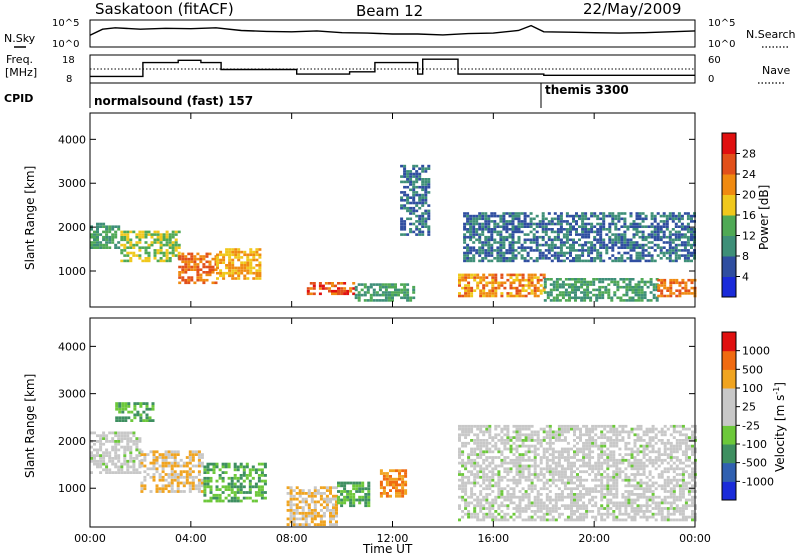 This screenshot has width=800, height=554. I want to click on time-tick-label: 00:00, so click(90, 538).